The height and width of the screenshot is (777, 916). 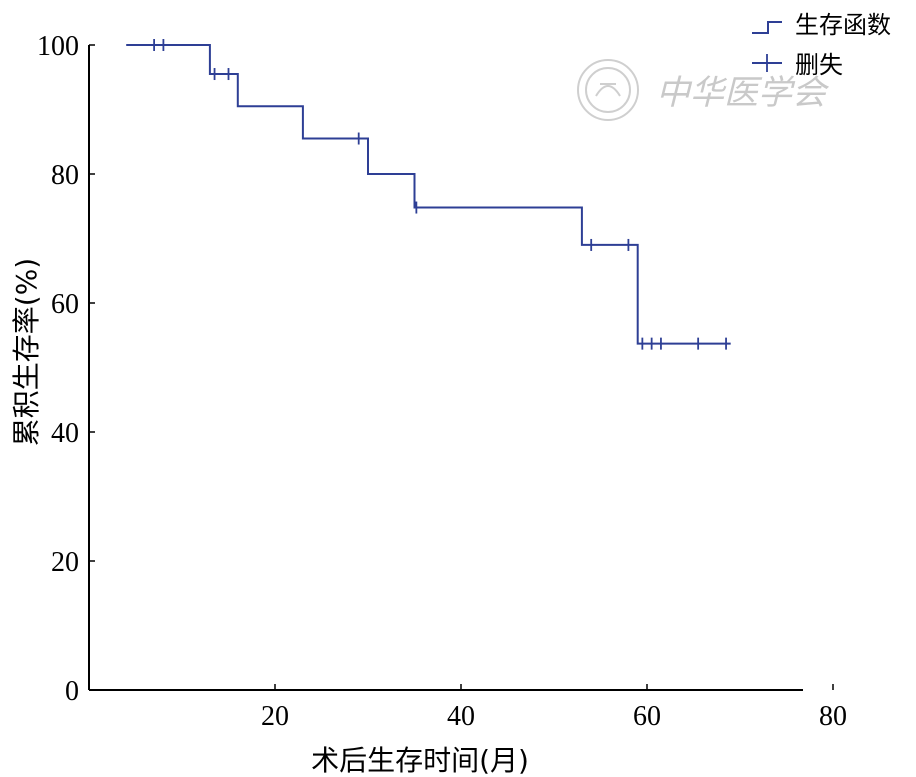 I want to click on watermark-seal-icon, so click(x=608, y=90).